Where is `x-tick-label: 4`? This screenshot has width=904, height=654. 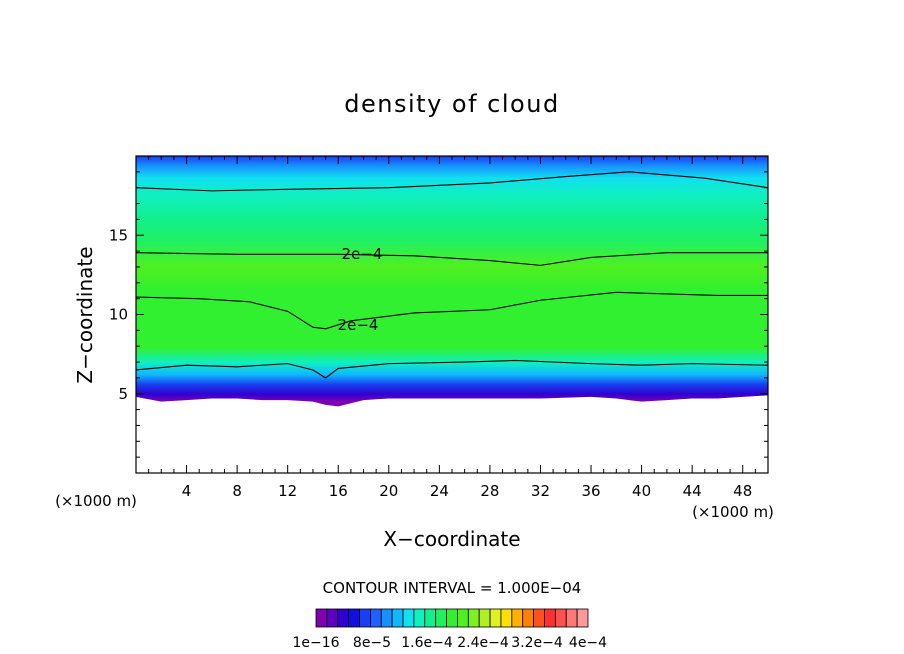 x-tick-label: 4 is located at coordinates (187, 491).